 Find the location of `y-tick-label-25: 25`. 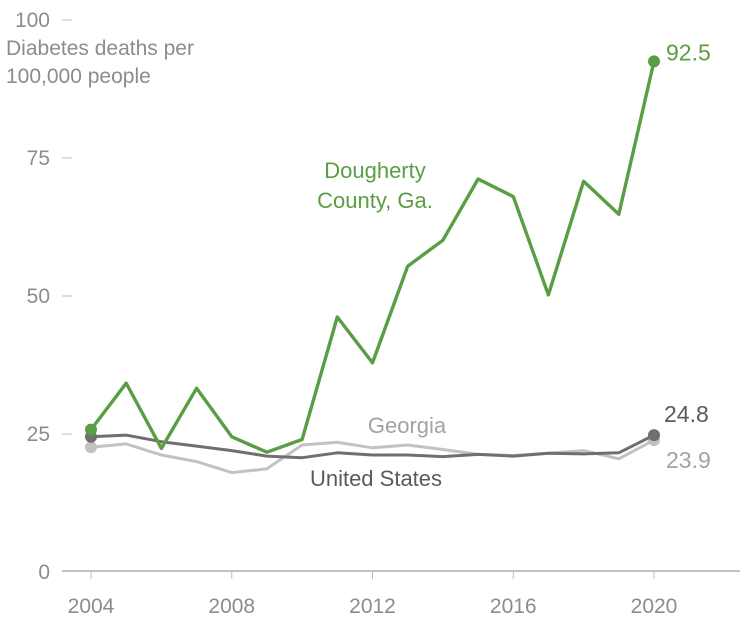

y-tick-label-25: 25 is located at coordinates (38, 434).